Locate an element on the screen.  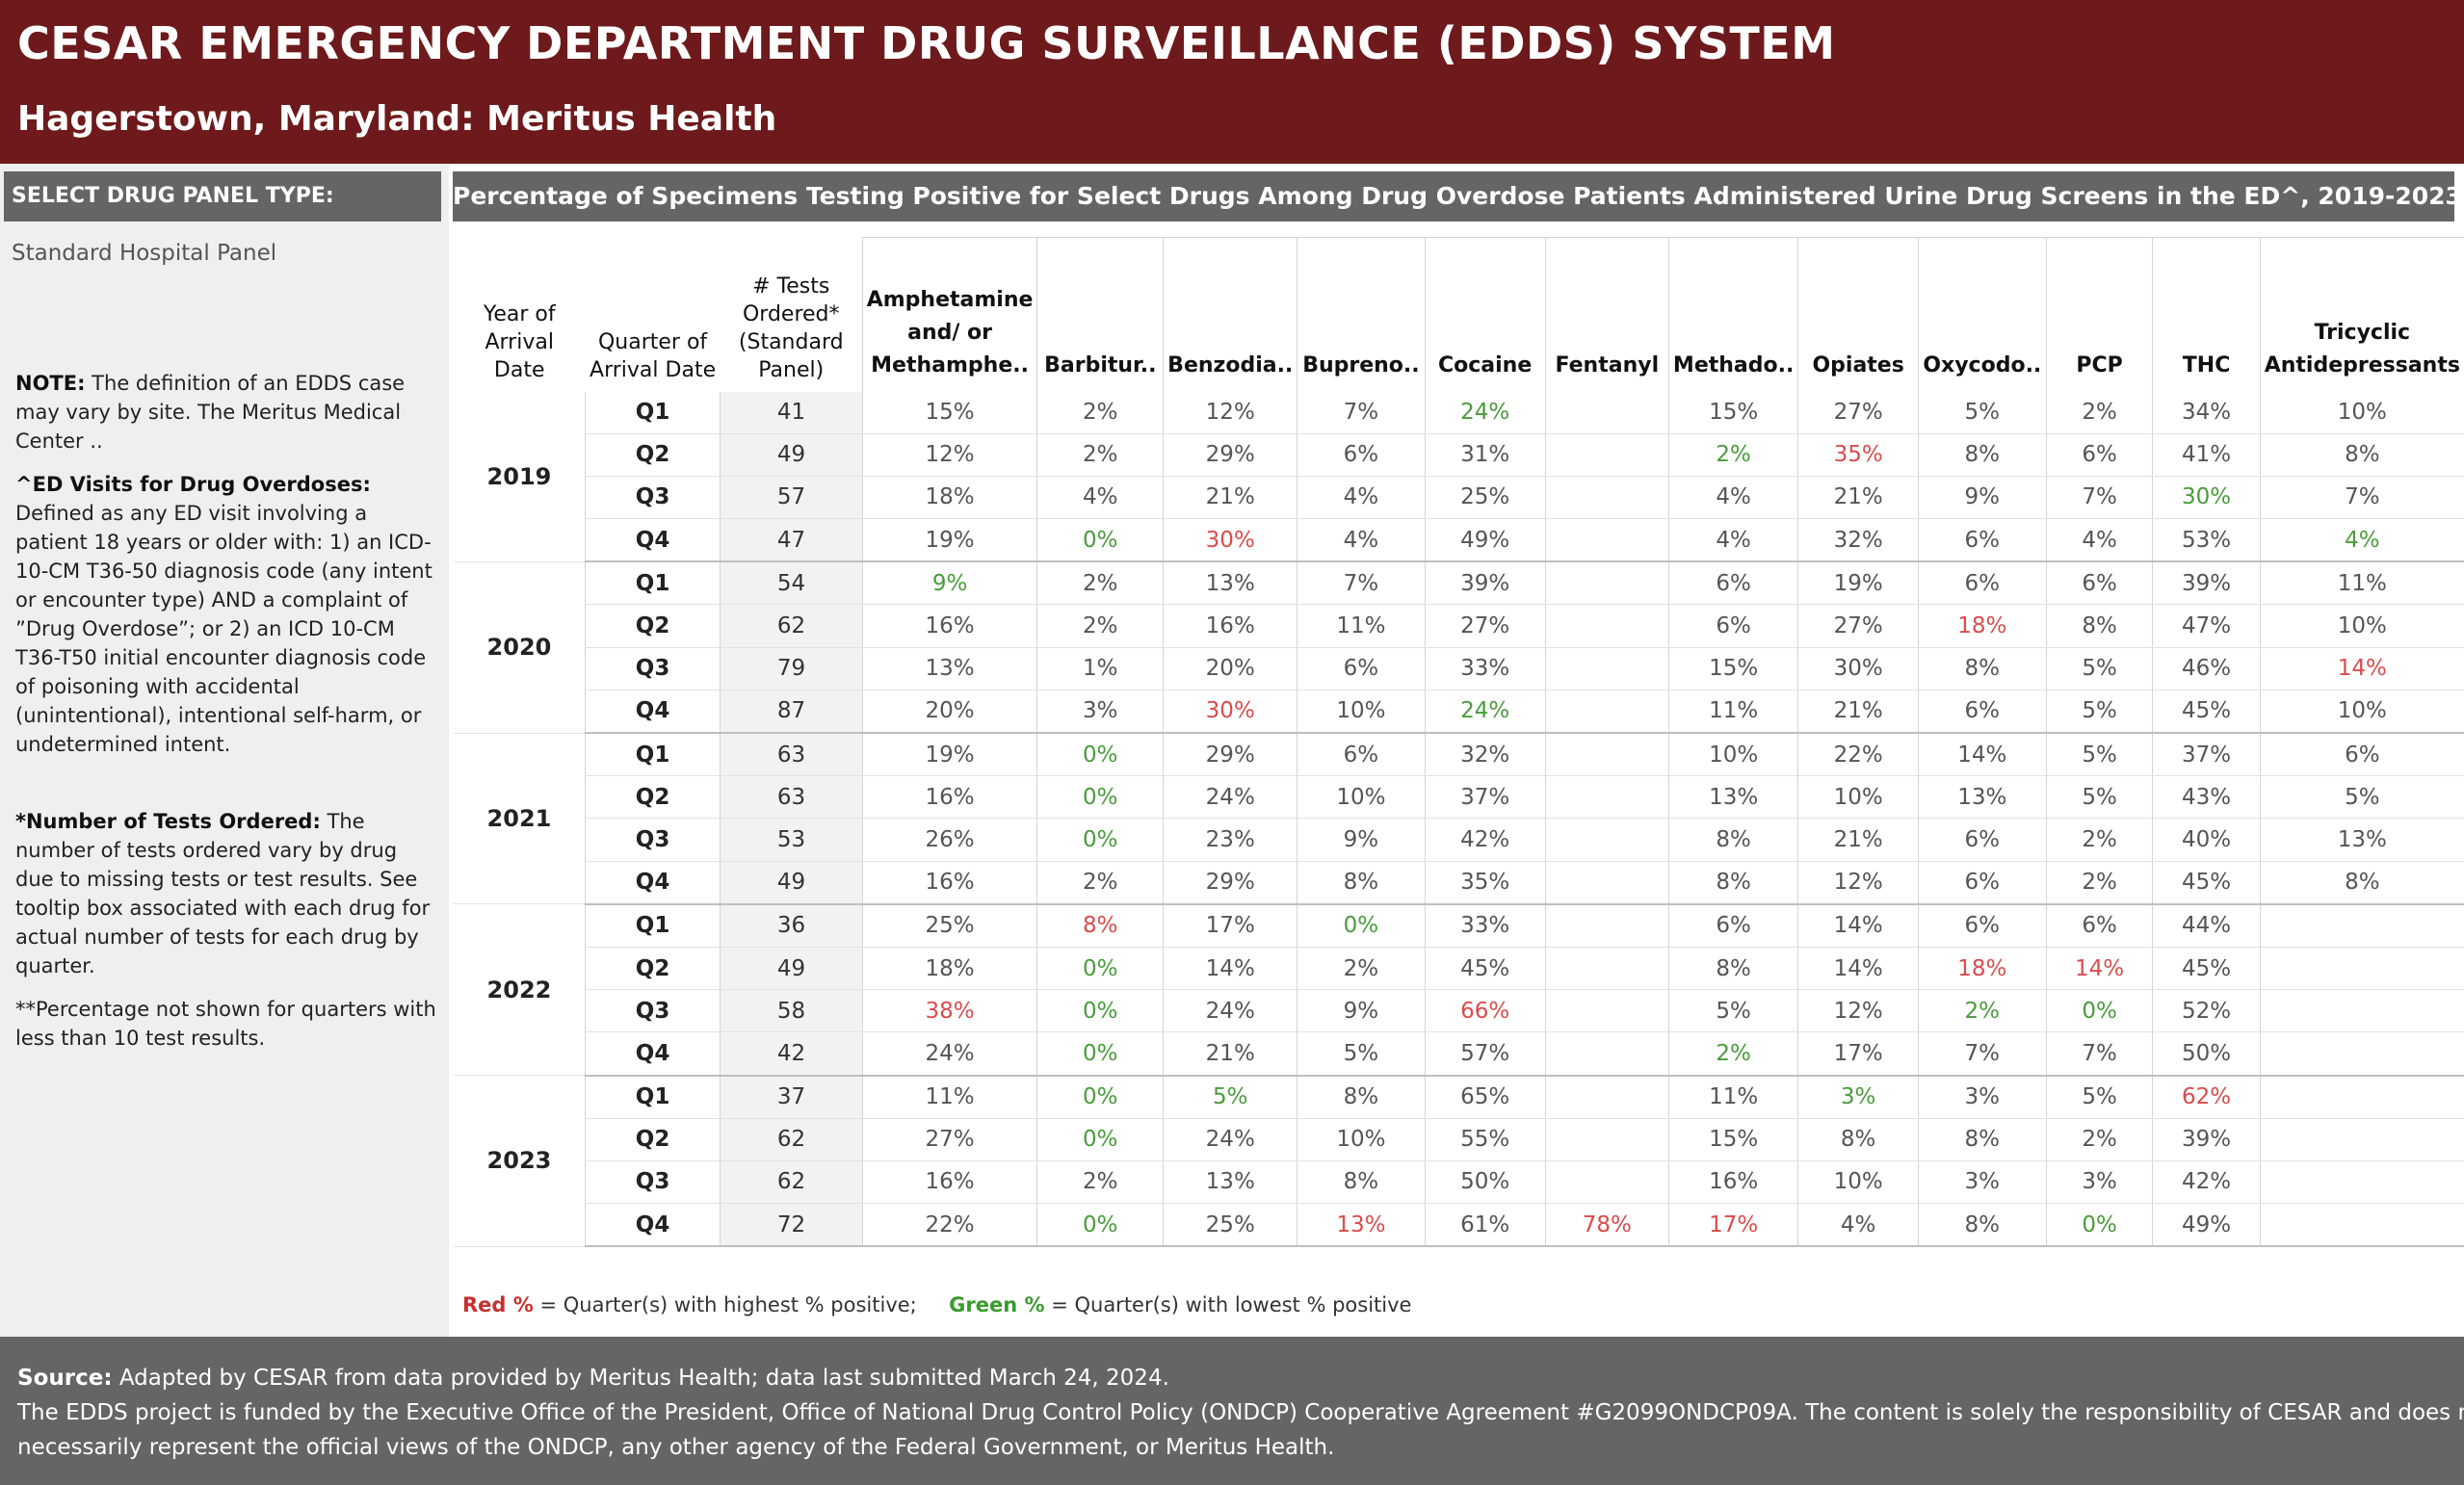
percent-cell: 42% is located at coordinates (1485, 840).